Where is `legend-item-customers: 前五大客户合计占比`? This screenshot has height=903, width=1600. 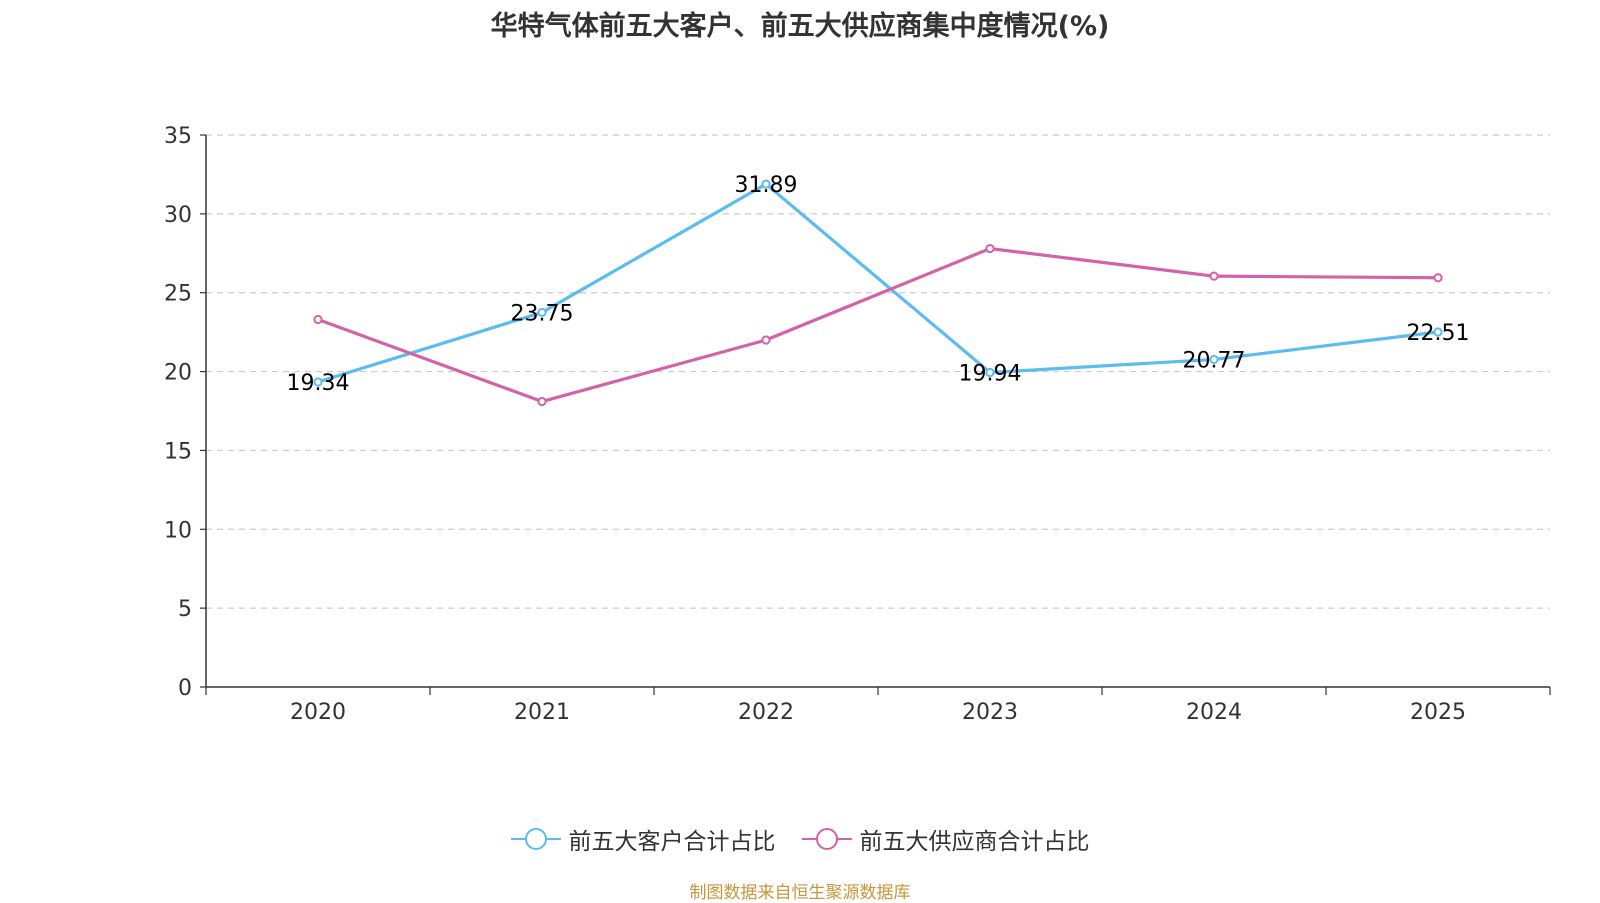 legend-item-customers: 前五大客户合计占比 is located at coordinates (643, 839).